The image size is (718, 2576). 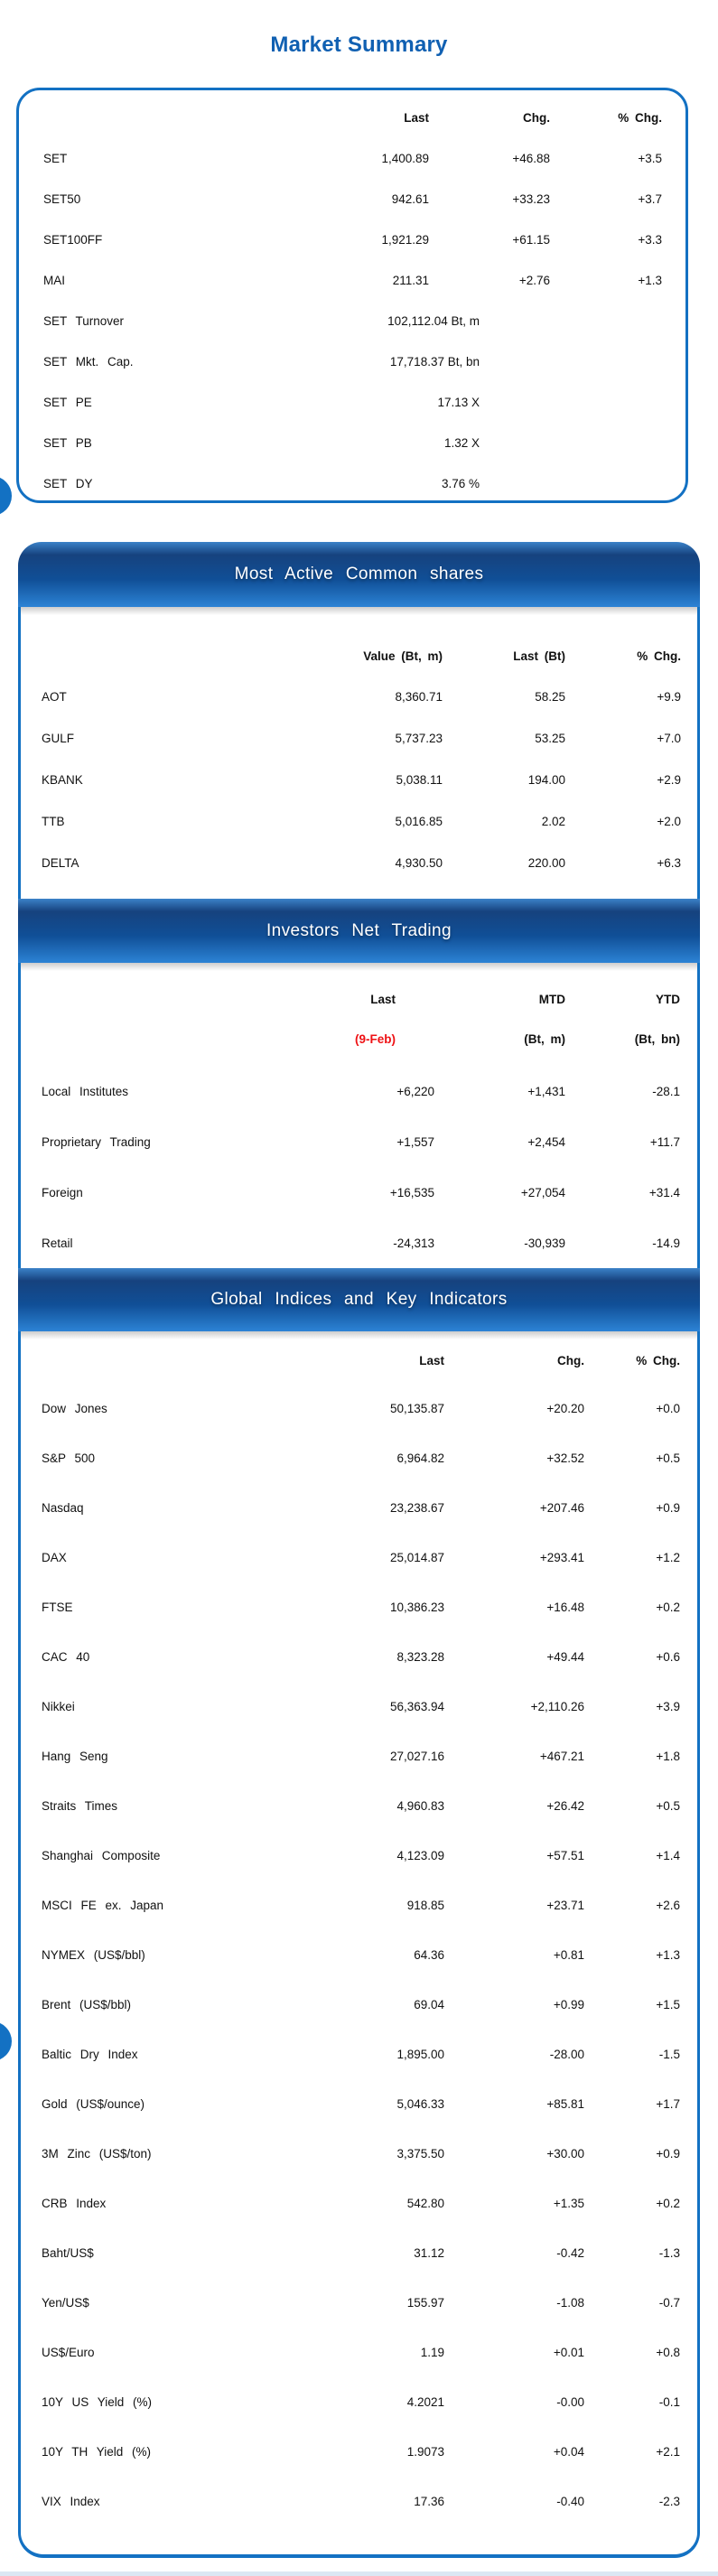 I want to click on most-active-header-bar: Most Active Common shares, so click(x=359, y=574).